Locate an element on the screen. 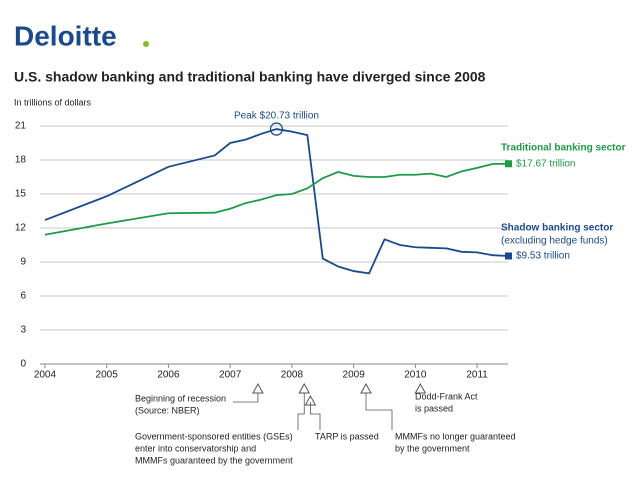 The width and height of the screenshot is (635, 485). event-label: TARP is passed is located at coordinates (347, 436).